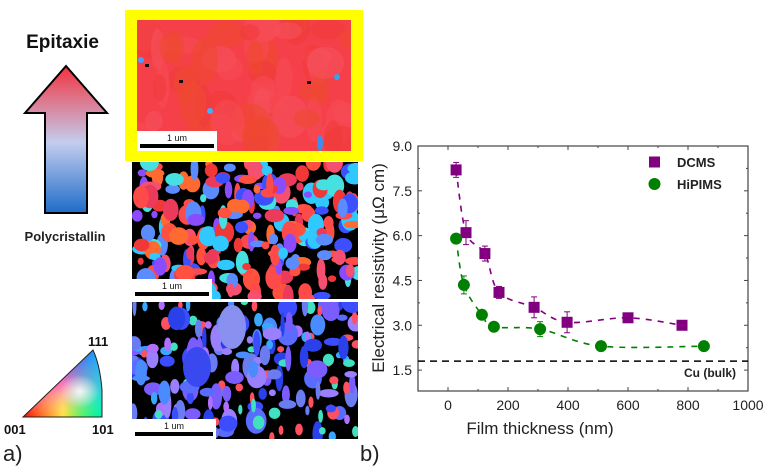 The height and width of the screenshot is (469, 768). I want to click on ipf-label-101: 101, so click(103, 429).